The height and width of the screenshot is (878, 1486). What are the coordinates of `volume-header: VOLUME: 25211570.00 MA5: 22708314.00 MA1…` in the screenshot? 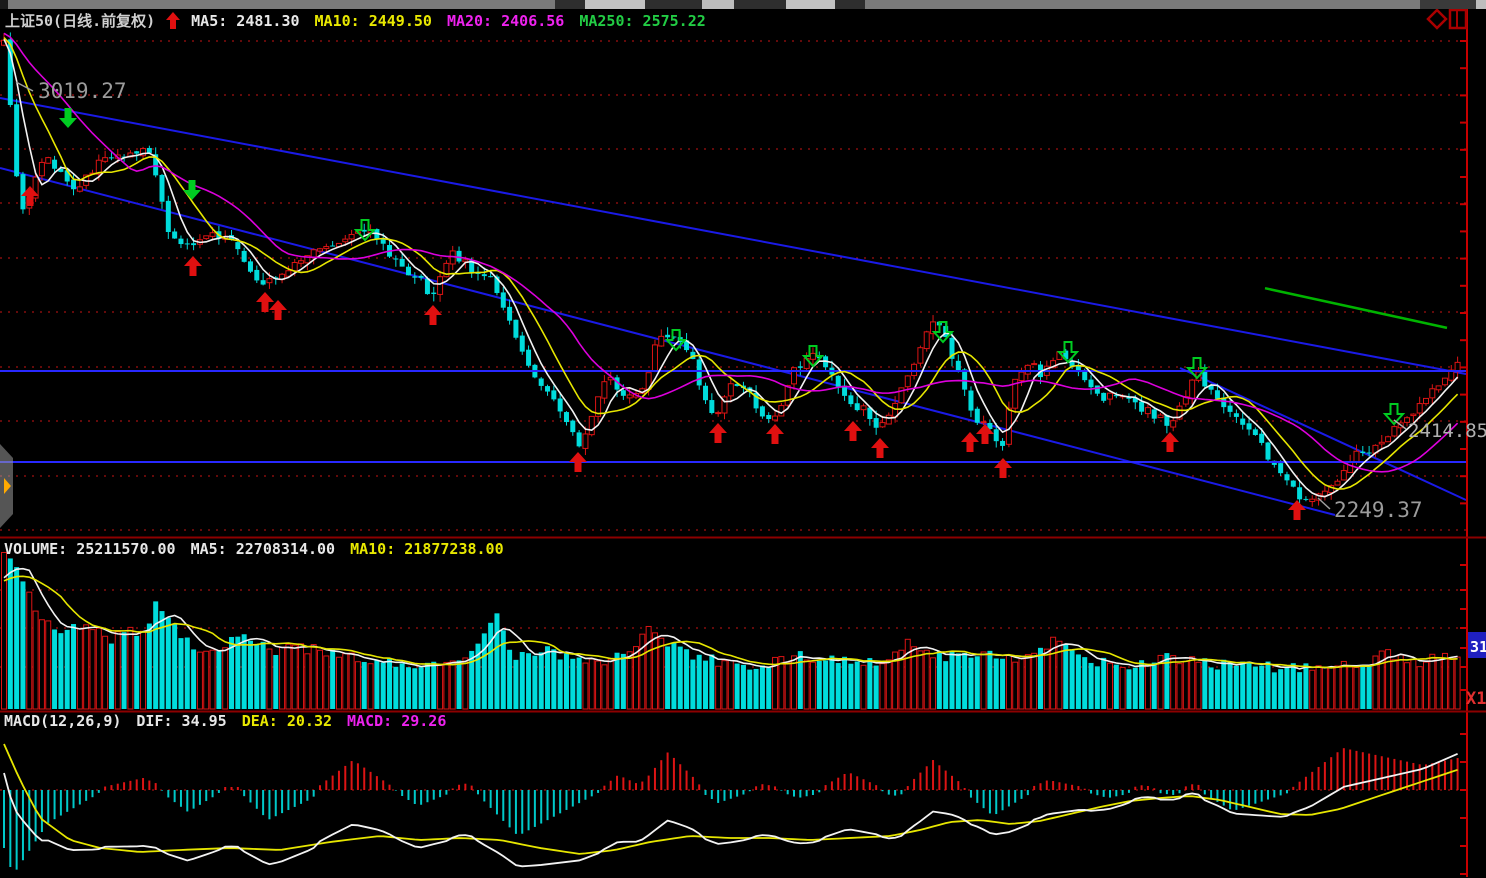 It's located at (254, 549).